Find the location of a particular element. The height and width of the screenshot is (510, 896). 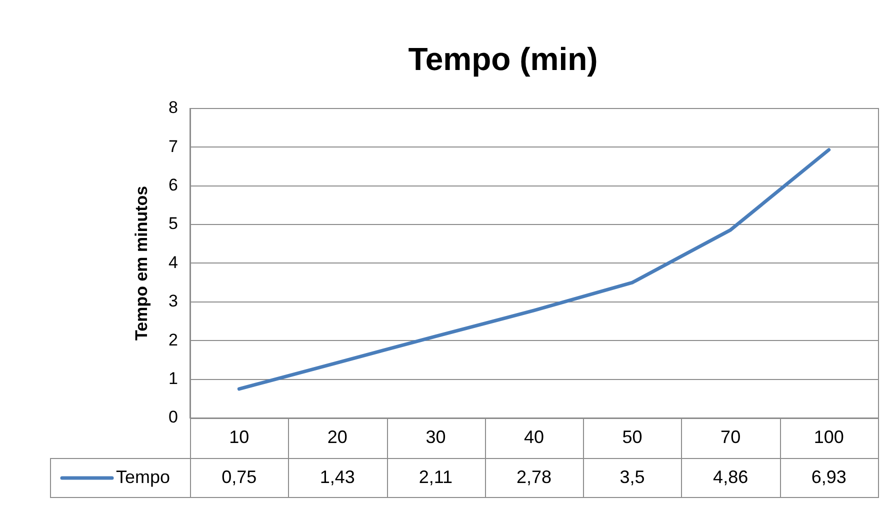

y-tick-label: 4 is located at coordinates (173, 262).